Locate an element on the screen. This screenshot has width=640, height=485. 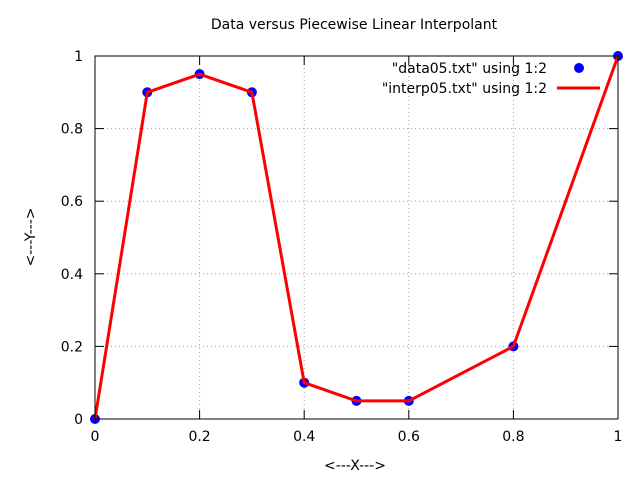
chart-title: Data versus Piecewise Linear Interpolant is located at coordinates (354, 25).